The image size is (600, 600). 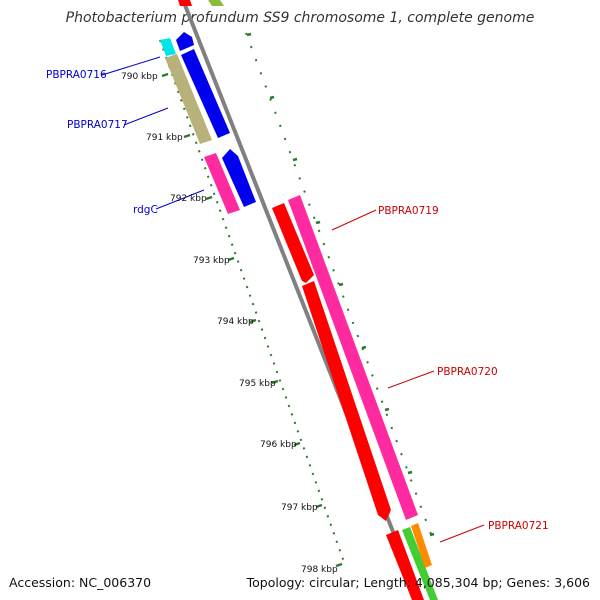 I want to click on tick-label-797: 797 kbp, so click(x=299, y=508).